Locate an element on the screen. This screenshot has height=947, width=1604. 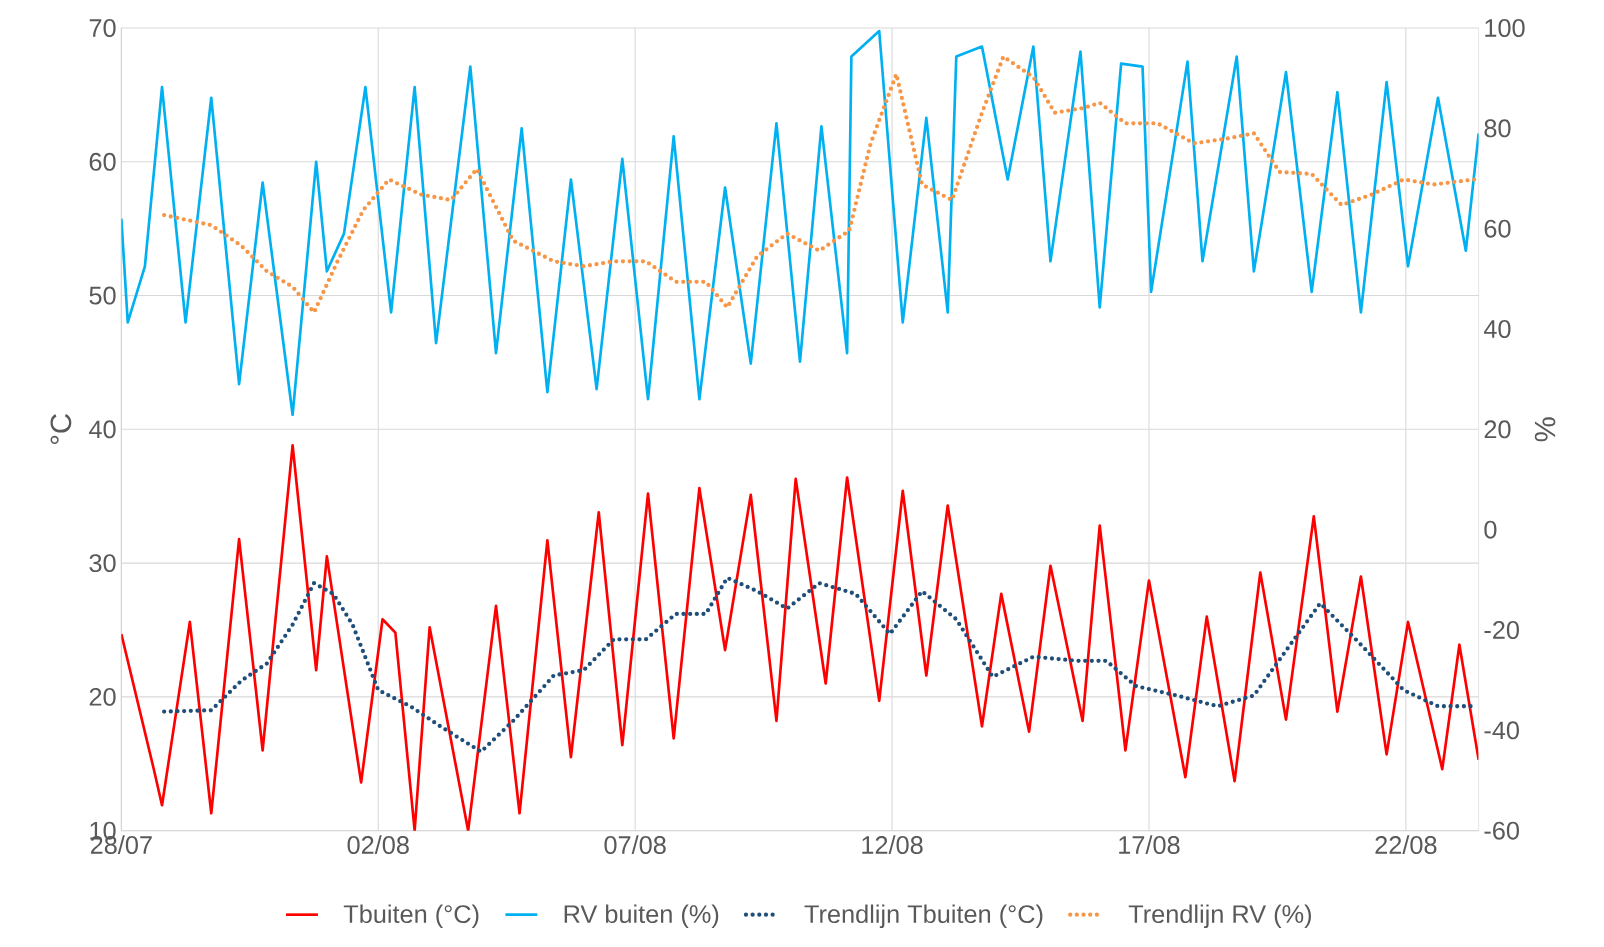
y2-axis-title: % is located at coordinates (1545, 429).